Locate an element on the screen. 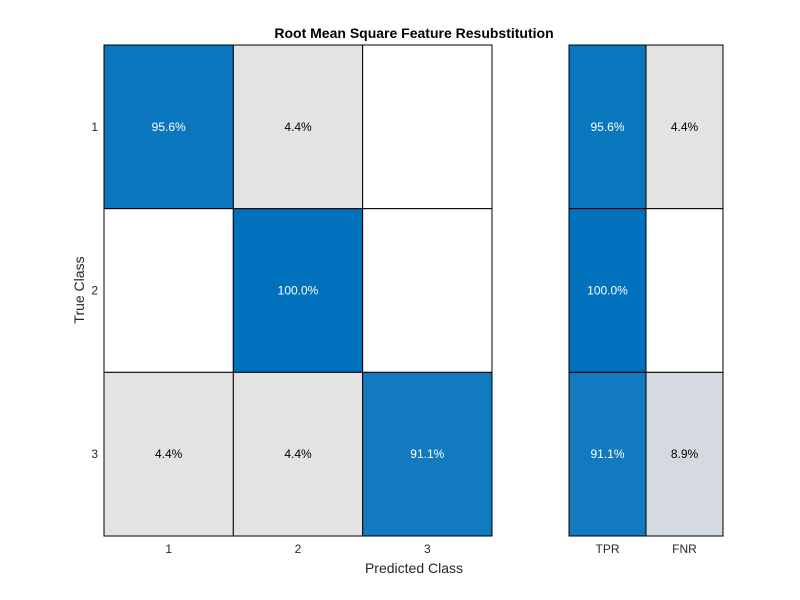  matrix-cell-r1-c2 is located at coordinates (298, 127).